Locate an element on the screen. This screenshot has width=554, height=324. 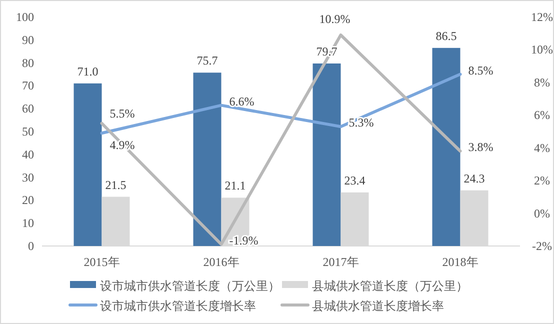
data-label: 86.5 is located at coordinates (446, 35).